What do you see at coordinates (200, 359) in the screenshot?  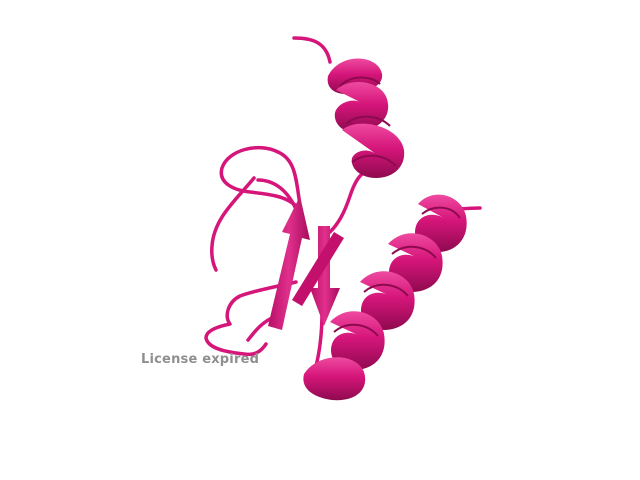 I see `license-watermark: License expired` at bounding box center [200, 359].